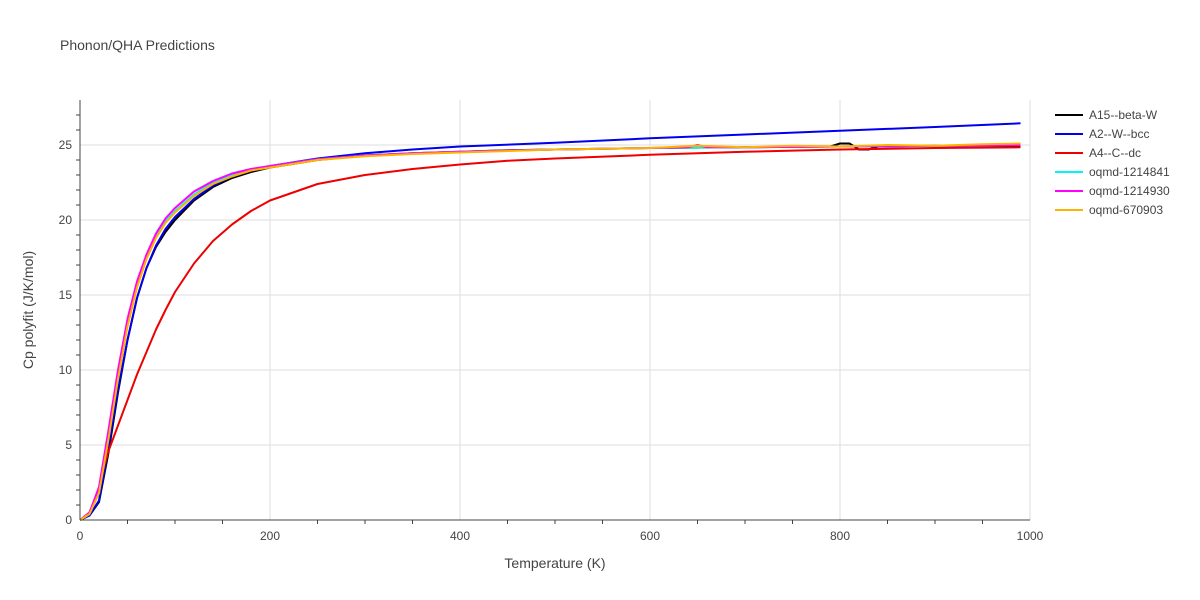  I want to click on y-axis-title: Cp polyfit (J/K/mol), so click(28, 310).